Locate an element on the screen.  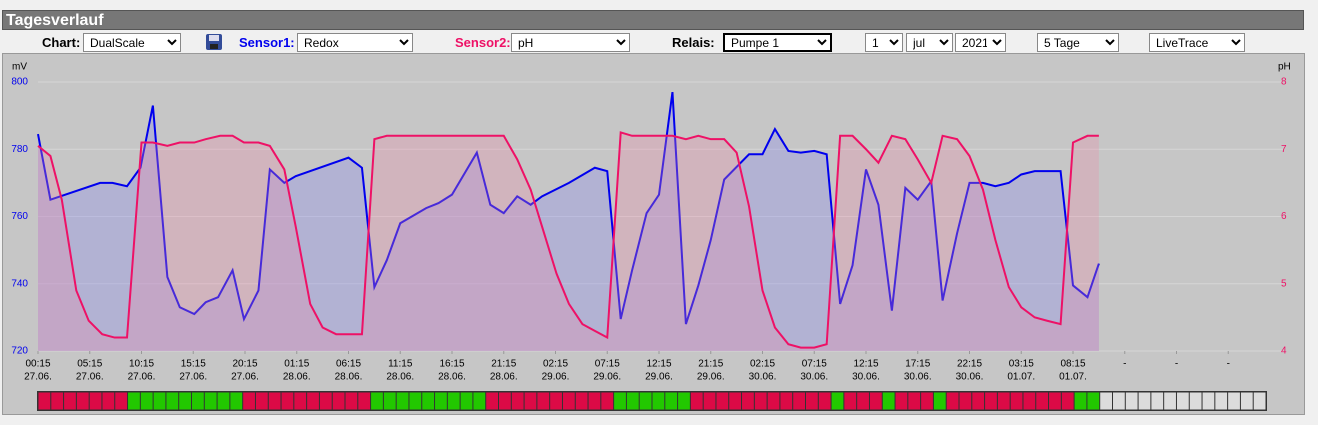
year-select: 2021 is located at coordinates (980, 42).